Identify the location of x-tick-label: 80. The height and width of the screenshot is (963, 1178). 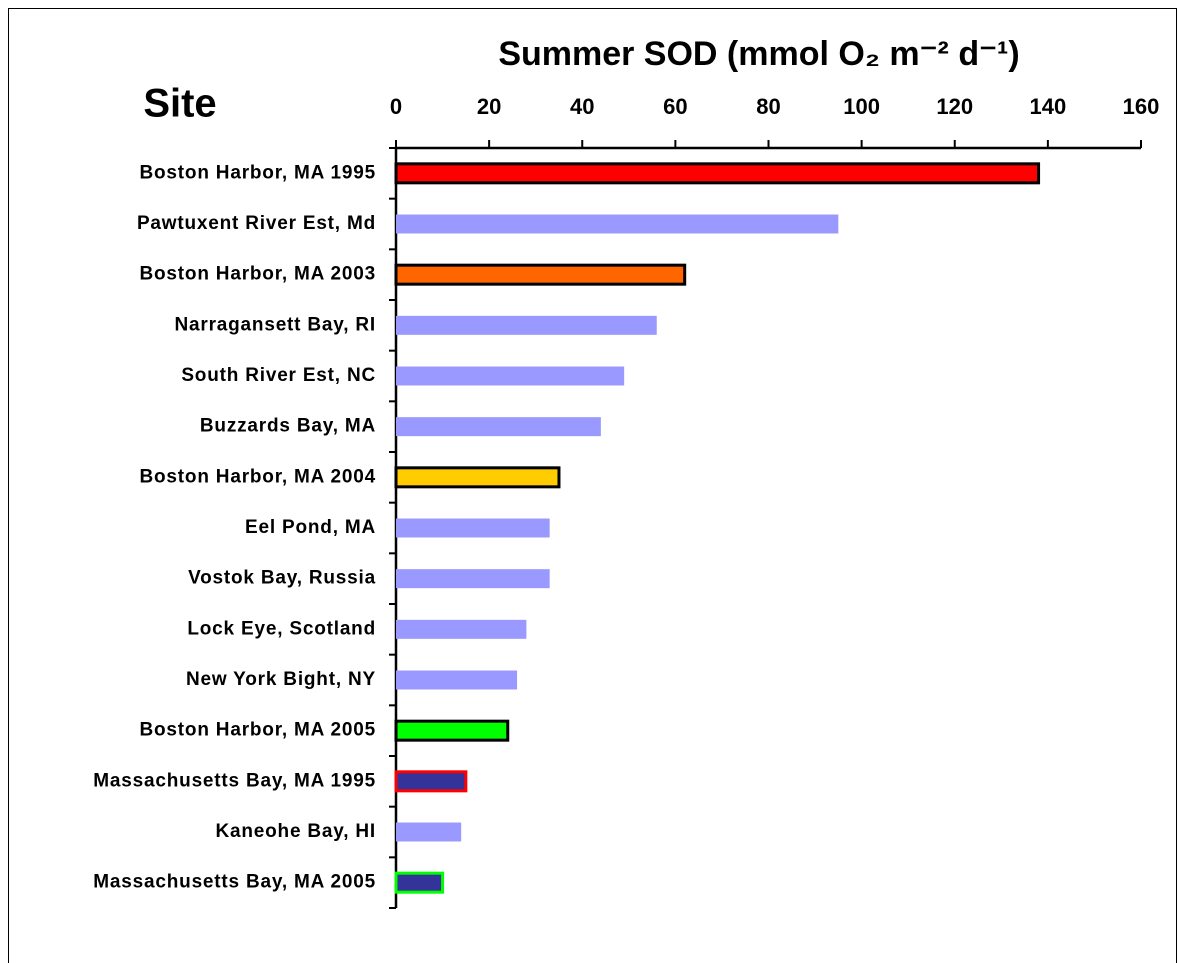
(768, 106).